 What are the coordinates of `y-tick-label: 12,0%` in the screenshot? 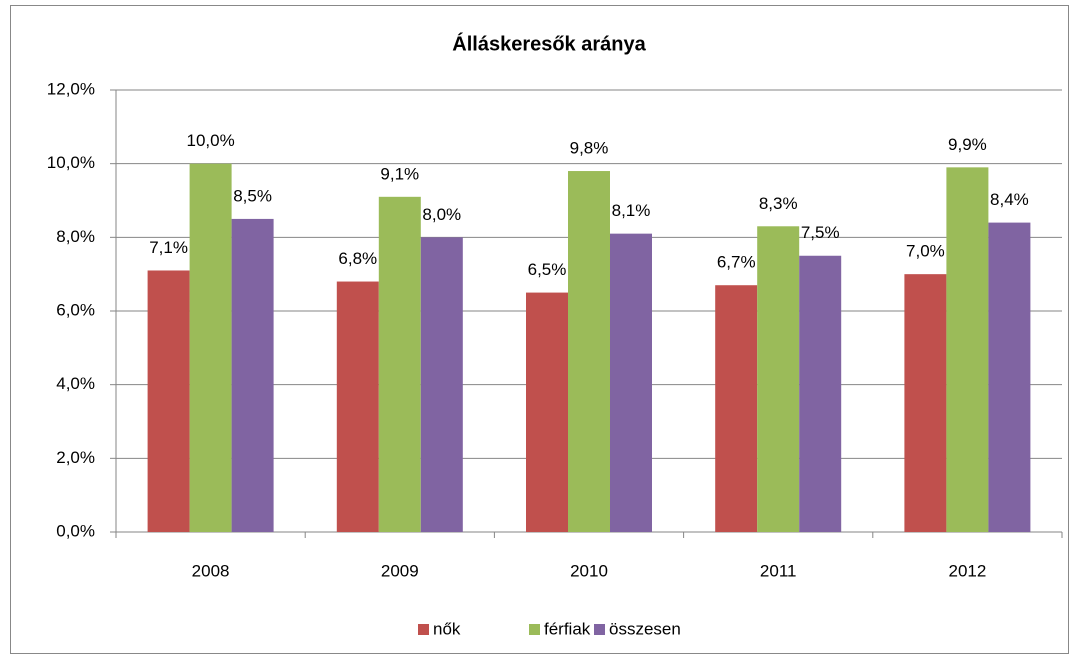 It's located at (71, 88).